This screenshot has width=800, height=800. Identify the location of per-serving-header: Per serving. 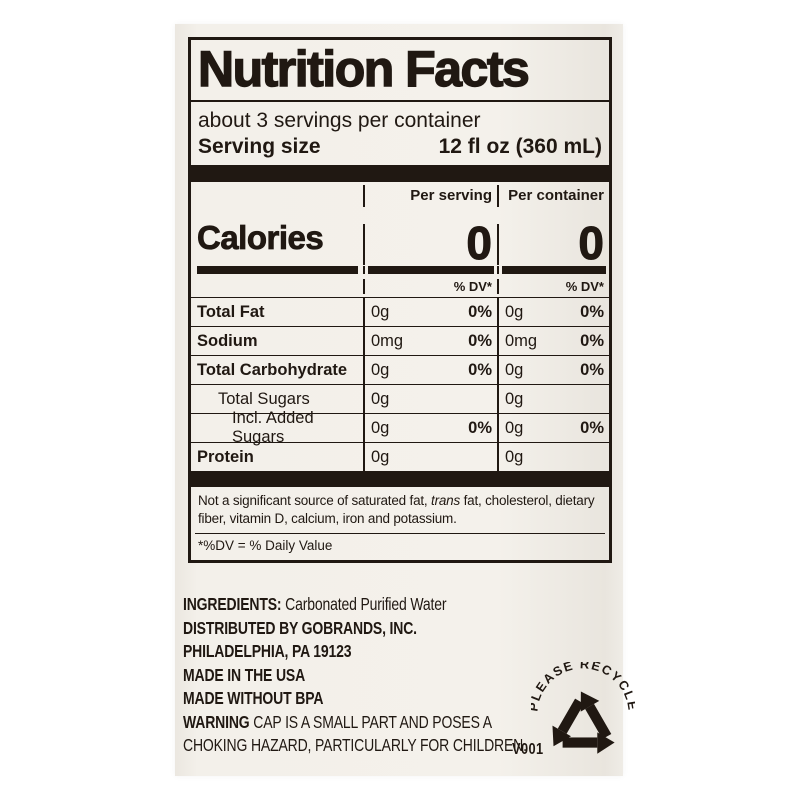
(430, 196).